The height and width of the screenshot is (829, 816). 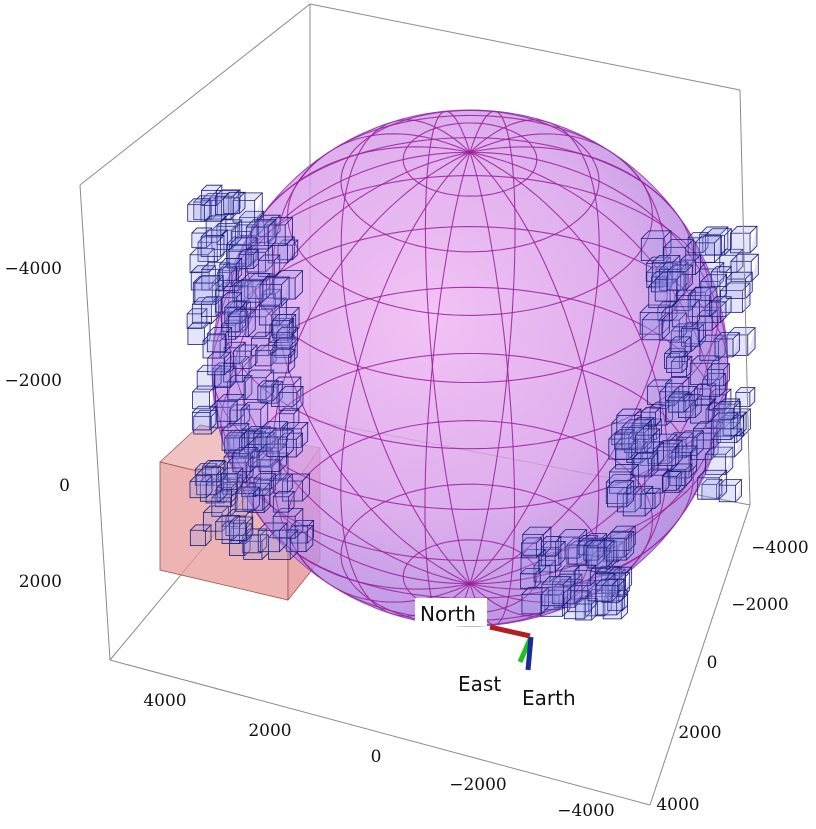 What do you see at coordinates (495, 654) in the screenshot?
I see `coordinate-frame: North East Earth` at bounding box center [495, 654].